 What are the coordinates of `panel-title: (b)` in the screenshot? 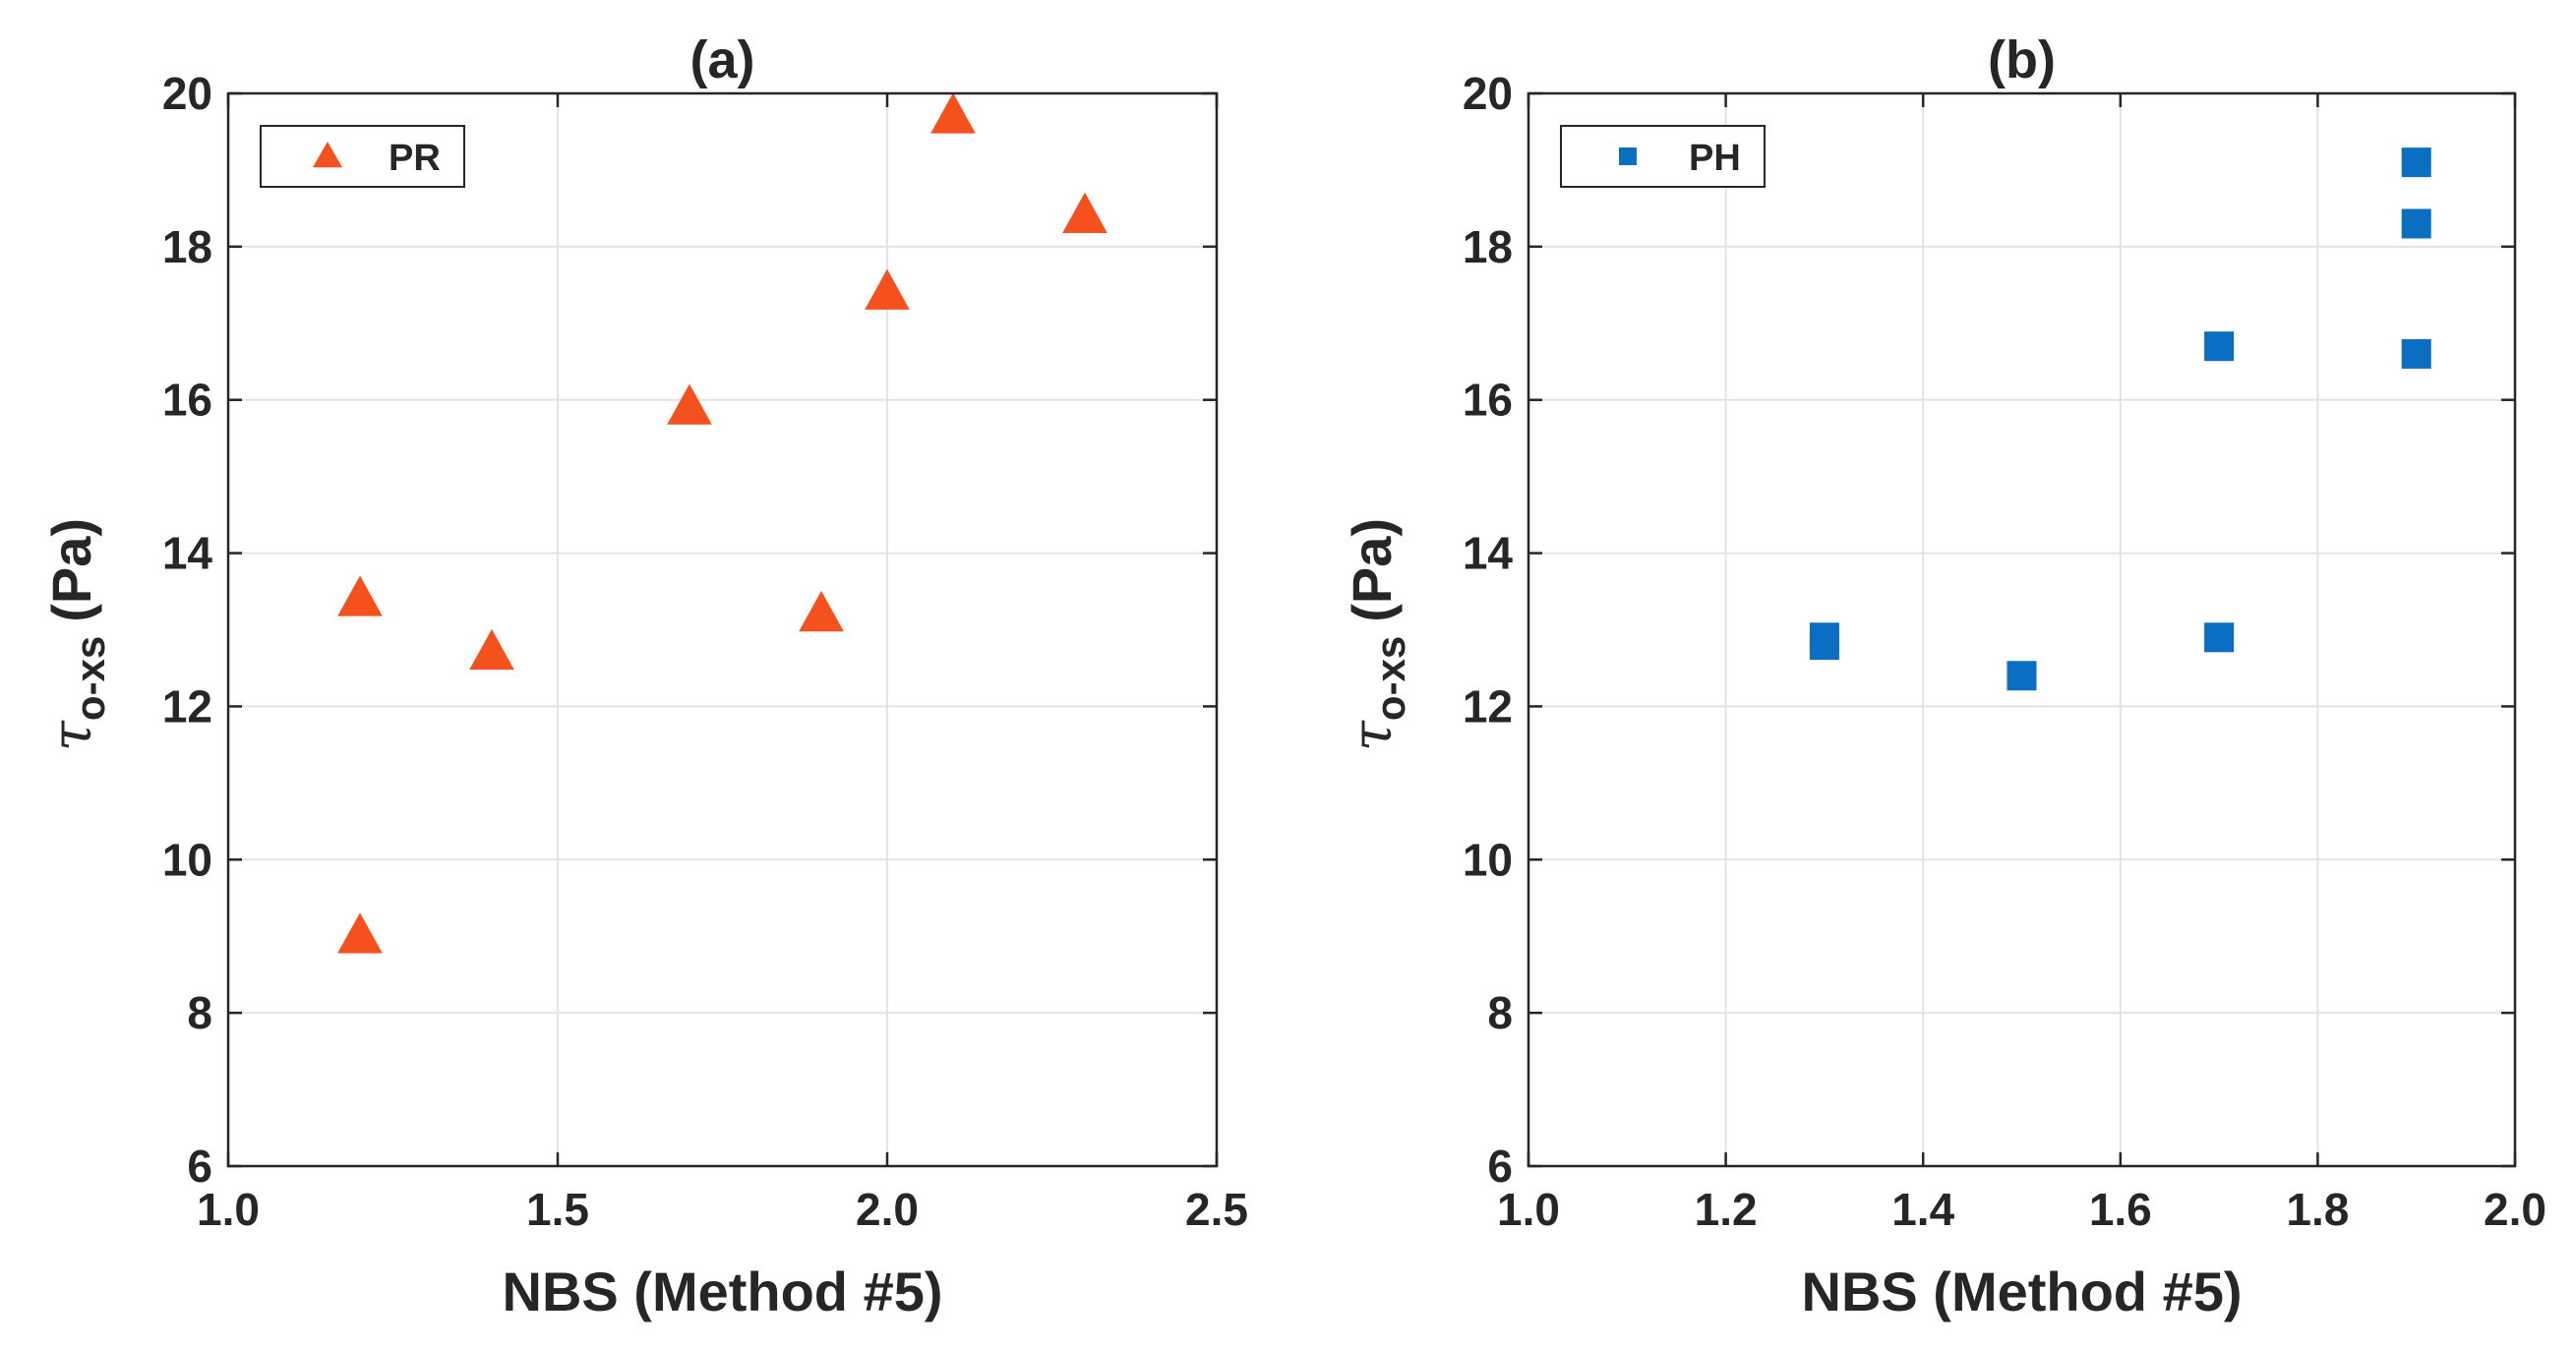 It's located at (2022, 59).